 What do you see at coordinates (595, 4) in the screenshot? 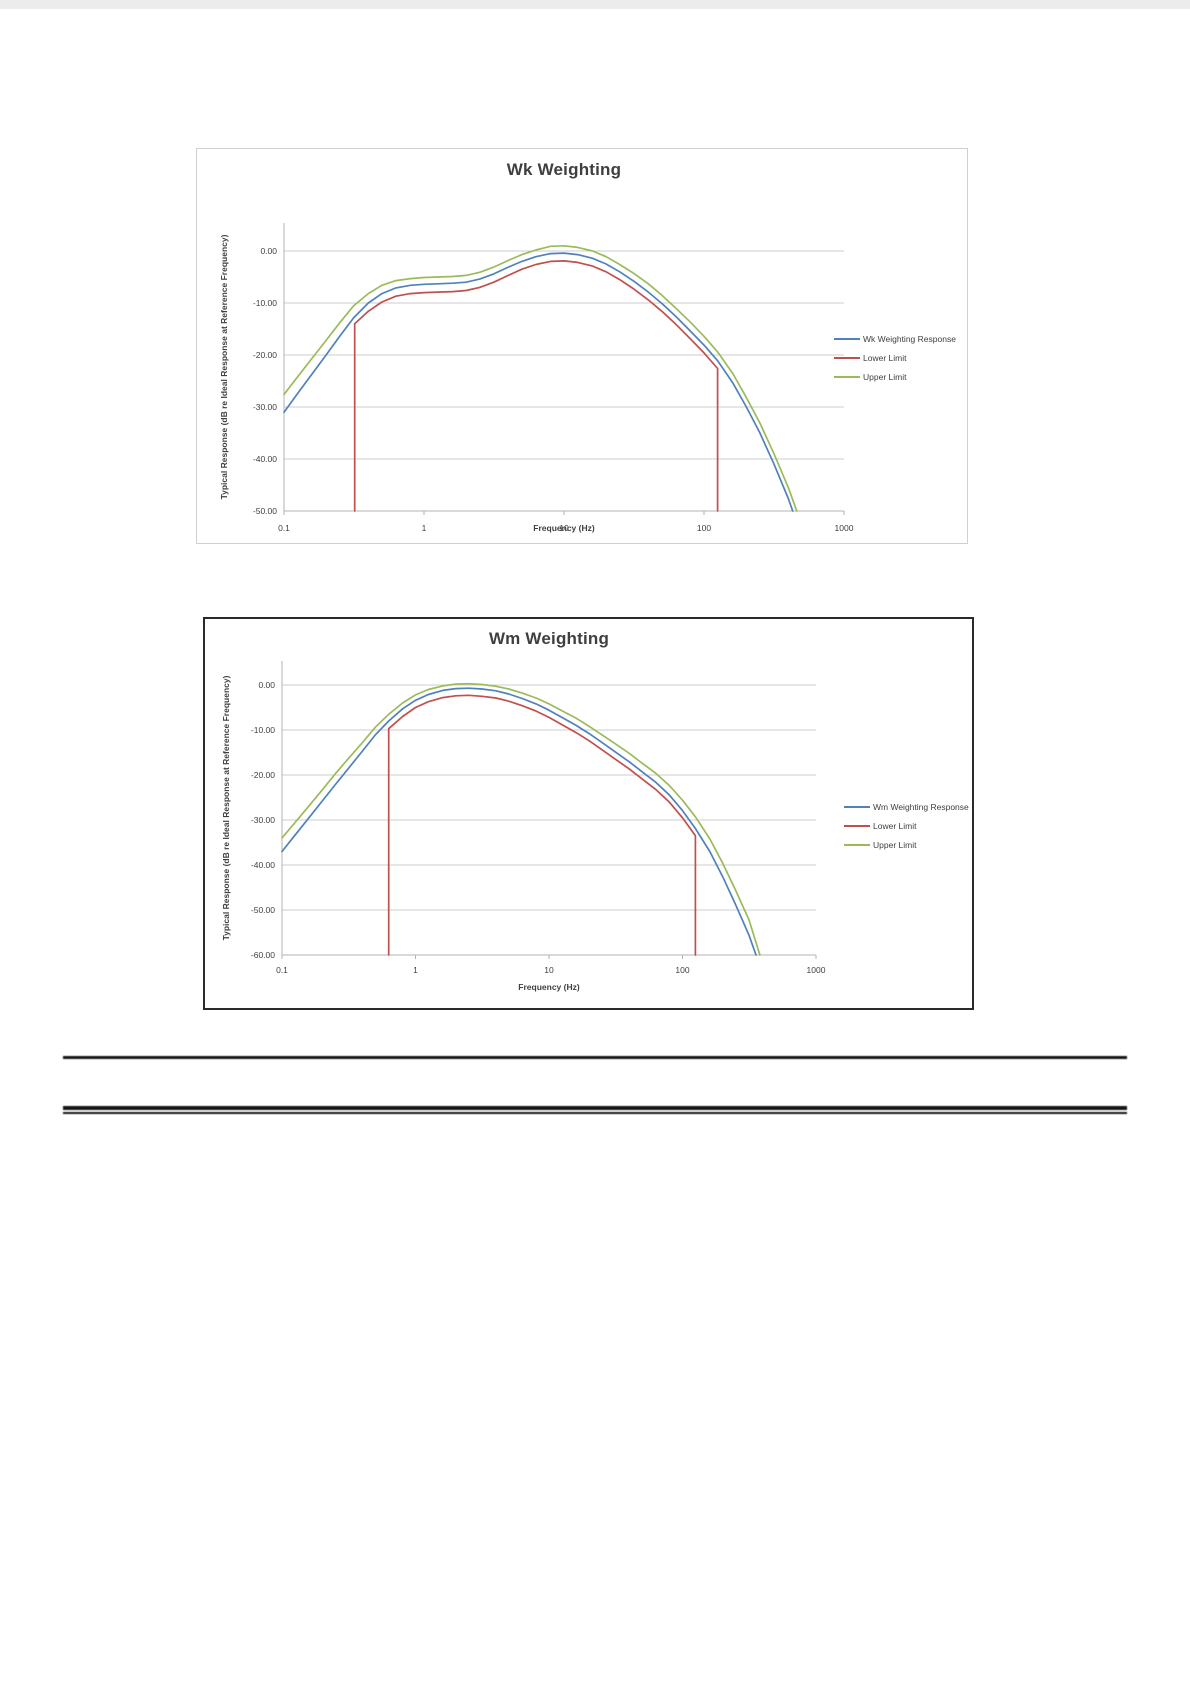
I see `page-top-edge` at bounding box center [595, 4].